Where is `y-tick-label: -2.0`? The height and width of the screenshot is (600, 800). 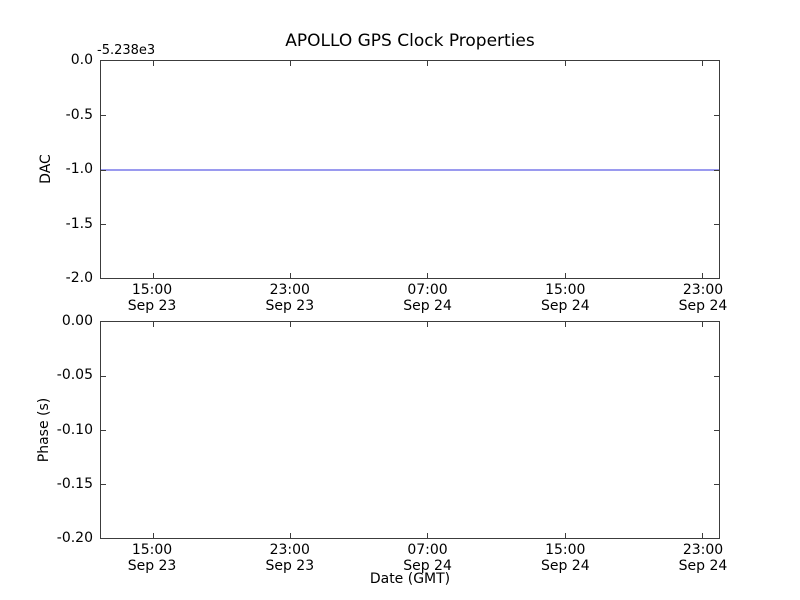 y-tick-label: -2.0 is located at coordinates (79, 278).